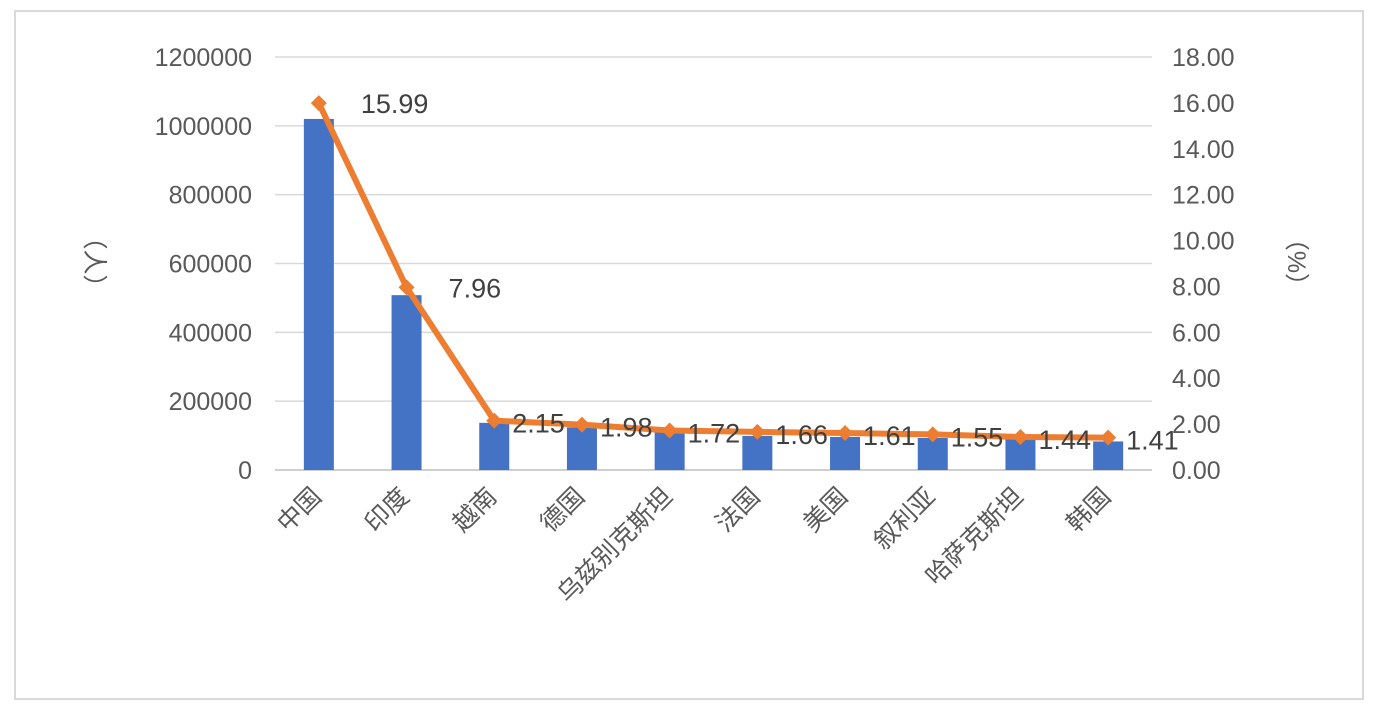 The height and width of the screenshot is (716, 1384). What do you see at coordinates (210, 265) in the screenshot?
I see `left-tick-label: 600000` at bounding box center [210, 265].